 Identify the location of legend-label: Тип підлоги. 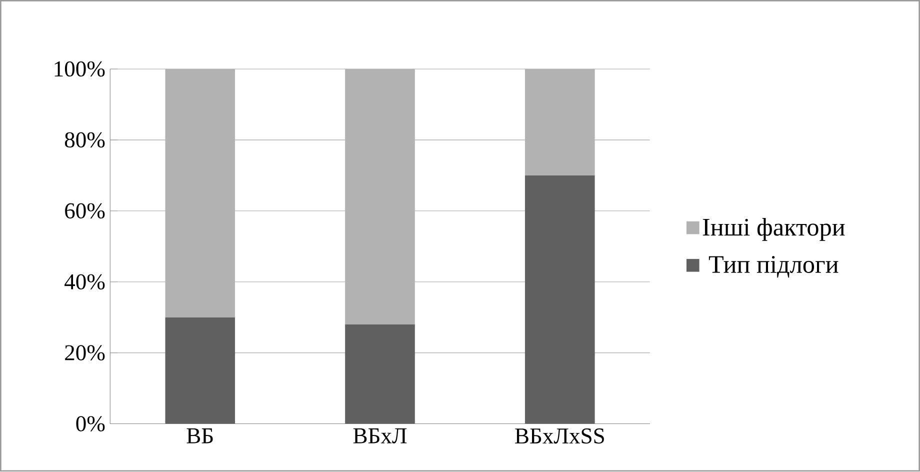
(773, 267).